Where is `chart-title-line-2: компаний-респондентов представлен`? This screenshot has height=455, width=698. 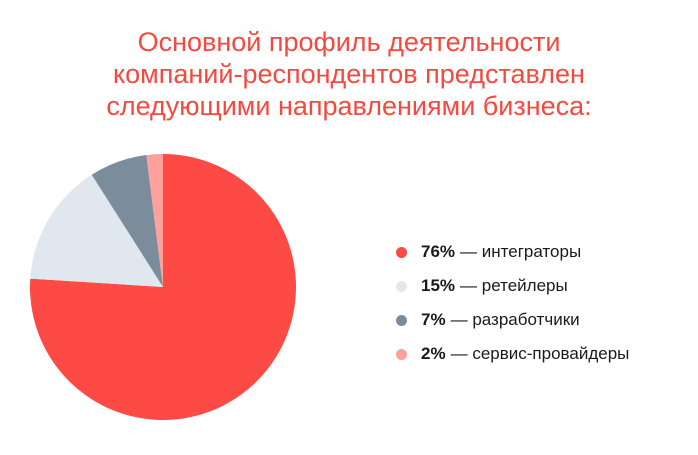
chart-title-line-2: компаний-респондентов представлен is located at coordinates (349, 74).